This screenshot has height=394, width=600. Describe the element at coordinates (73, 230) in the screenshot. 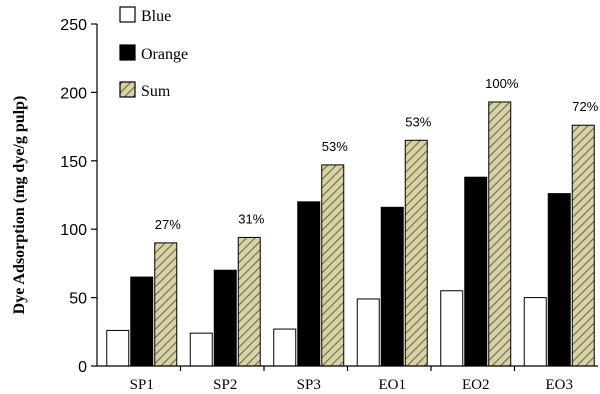

I see `y-tick-label: 100` at that location.